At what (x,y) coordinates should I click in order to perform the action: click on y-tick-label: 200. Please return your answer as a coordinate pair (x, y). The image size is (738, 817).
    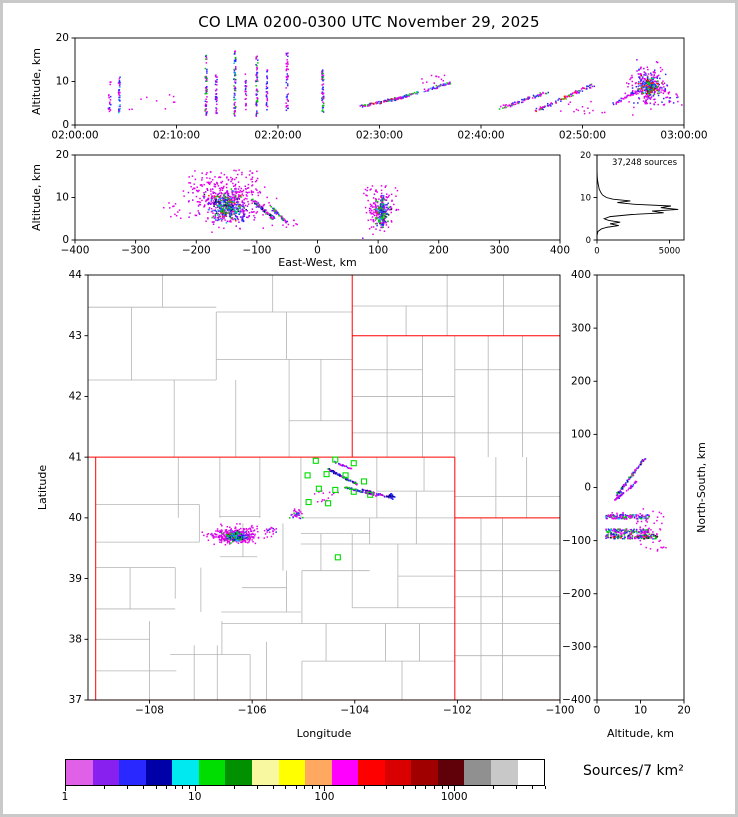
    Looking at the image, I should click on (581, 381).